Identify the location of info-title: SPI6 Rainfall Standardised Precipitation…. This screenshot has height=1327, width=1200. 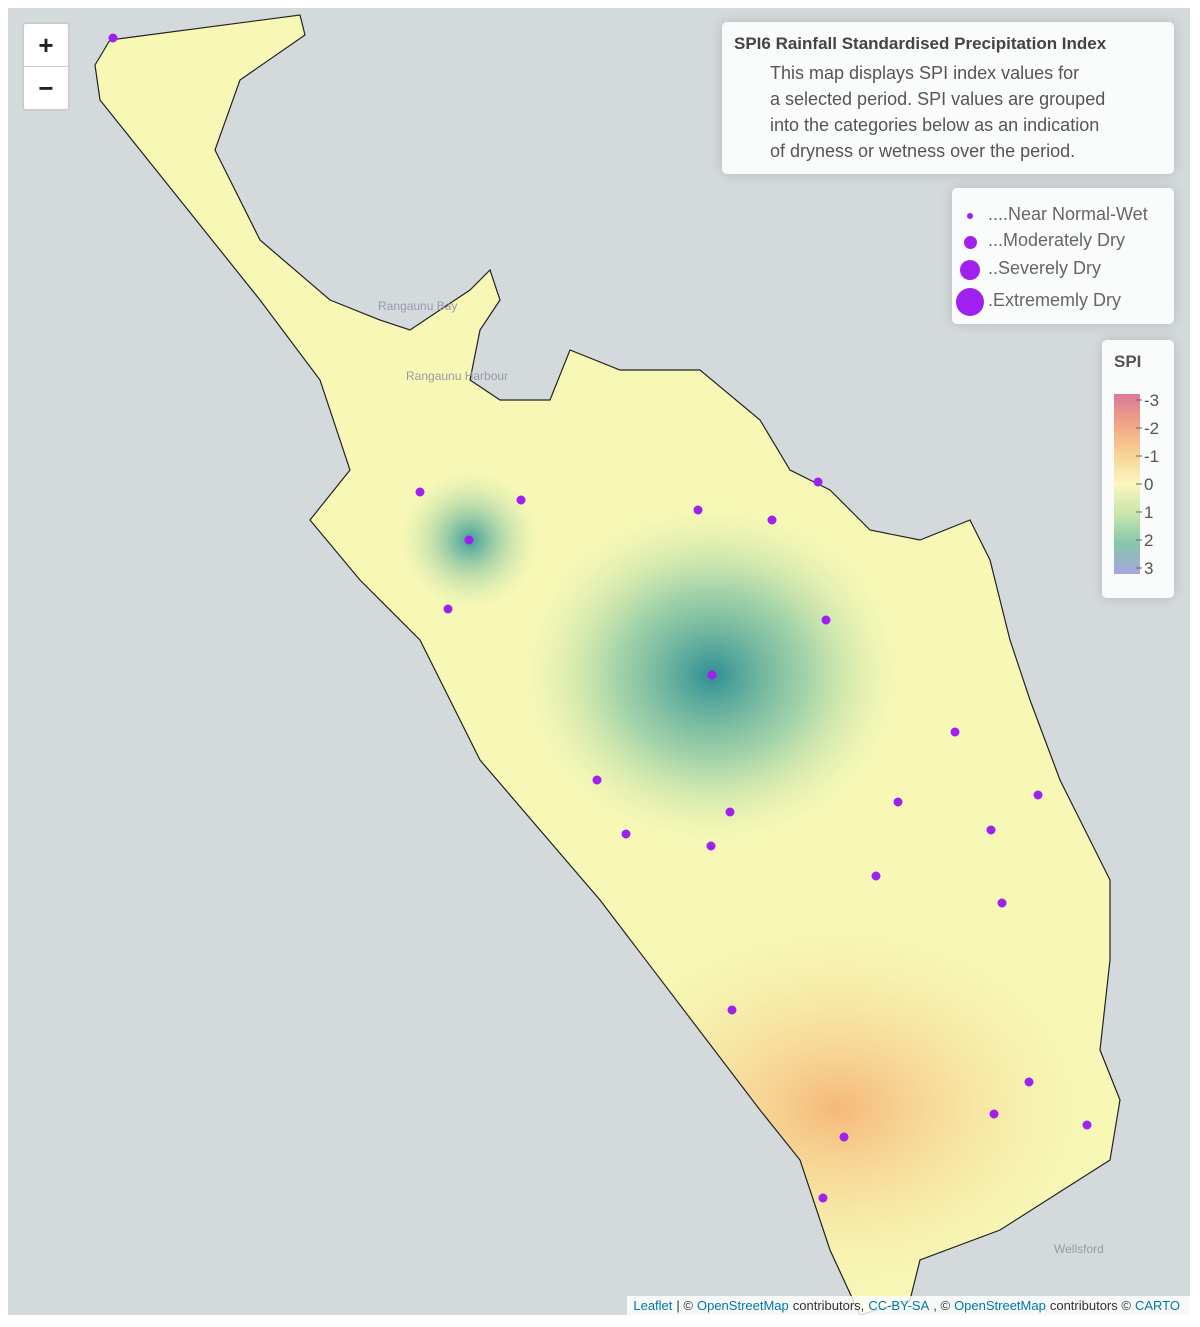
(920, 43).